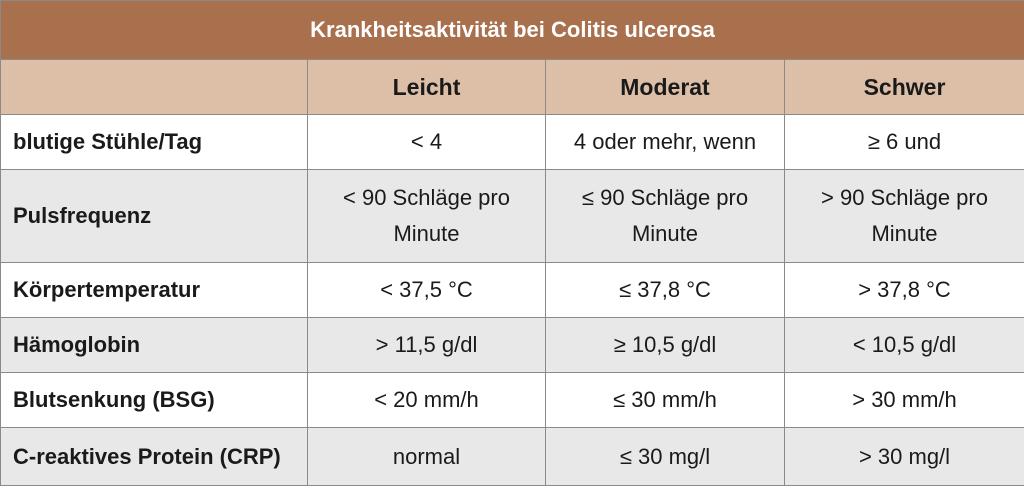 This screenshot has width=1024, height=496. I want to click on row-label: Blutsenkung (BSG), so click(154, 400).